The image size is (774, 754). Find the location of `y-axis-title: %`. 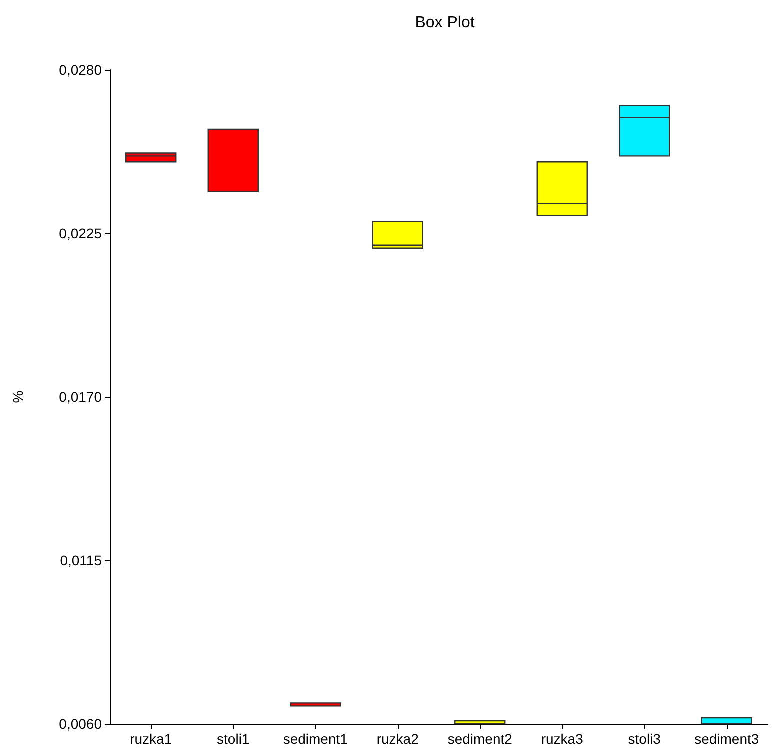

y-axis-title: % is located at coordinates (18, 397).